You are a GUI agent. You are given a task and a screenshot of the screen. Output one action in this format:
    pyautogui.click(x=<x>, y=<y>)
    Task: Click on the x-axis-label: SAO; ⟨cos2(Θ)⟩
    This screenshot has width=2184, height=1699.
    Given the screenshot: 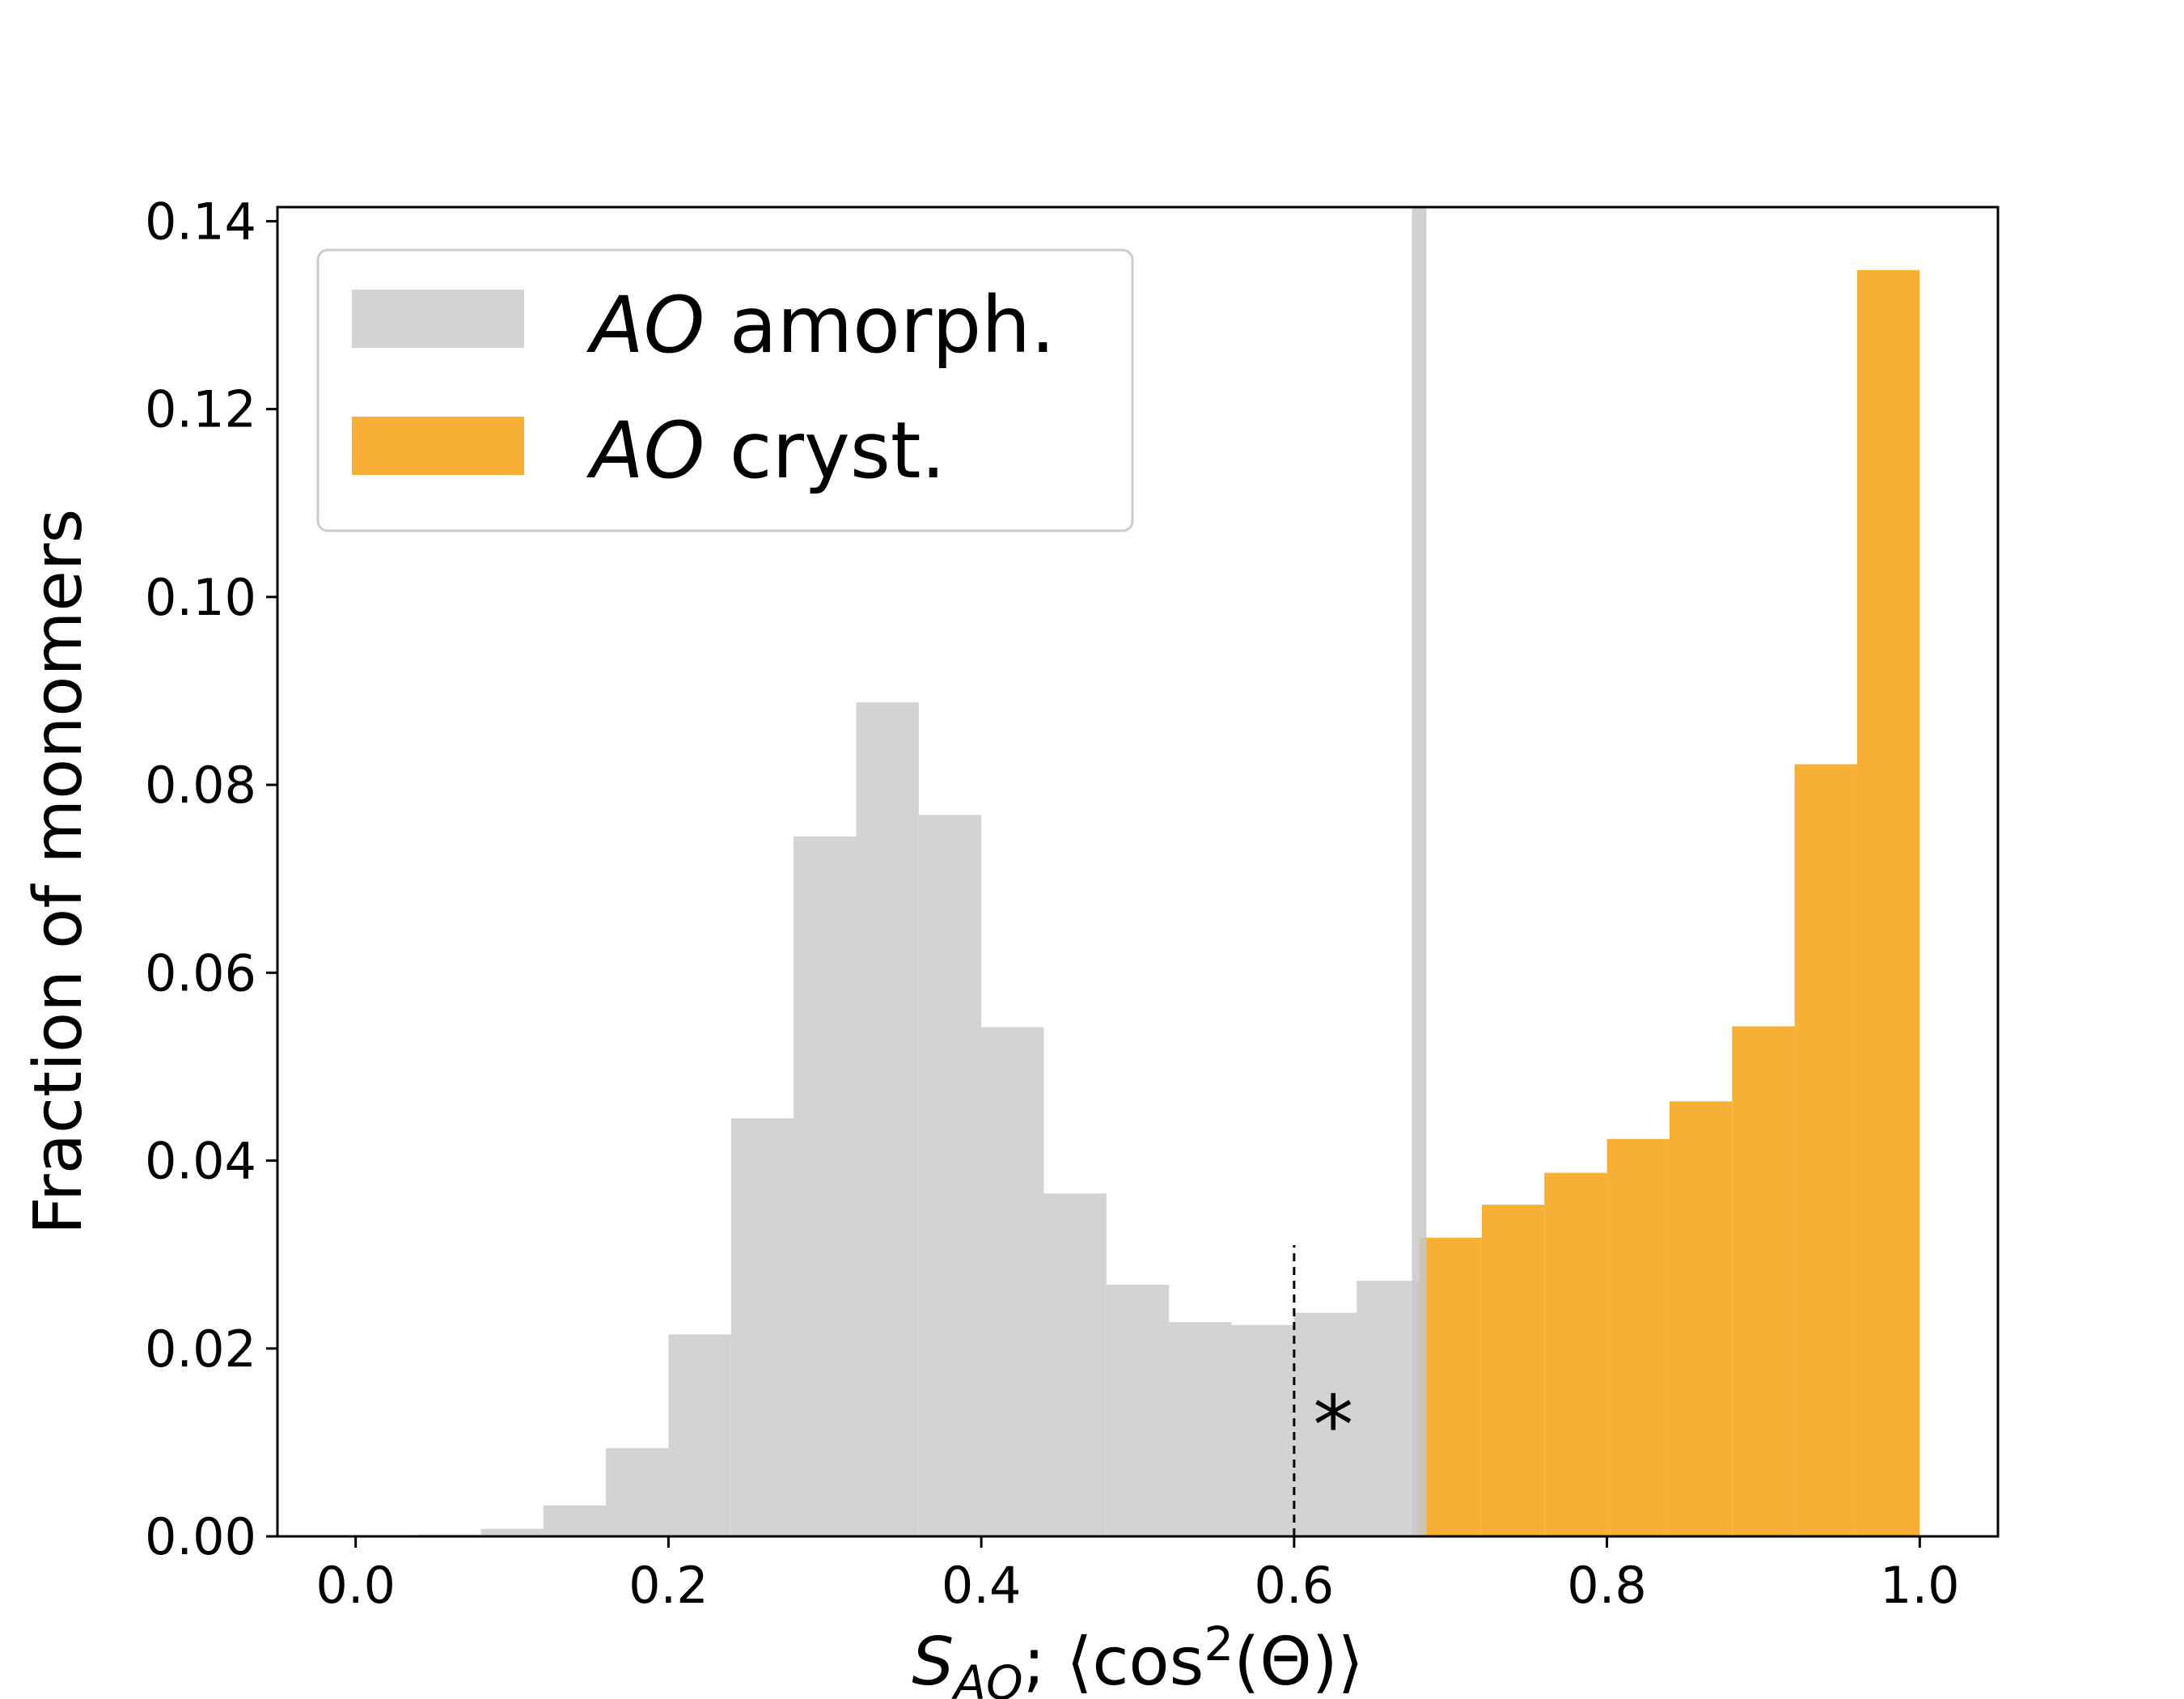 What is the action you would take?
    pyautogui.click(x=1138, y=1657)
    